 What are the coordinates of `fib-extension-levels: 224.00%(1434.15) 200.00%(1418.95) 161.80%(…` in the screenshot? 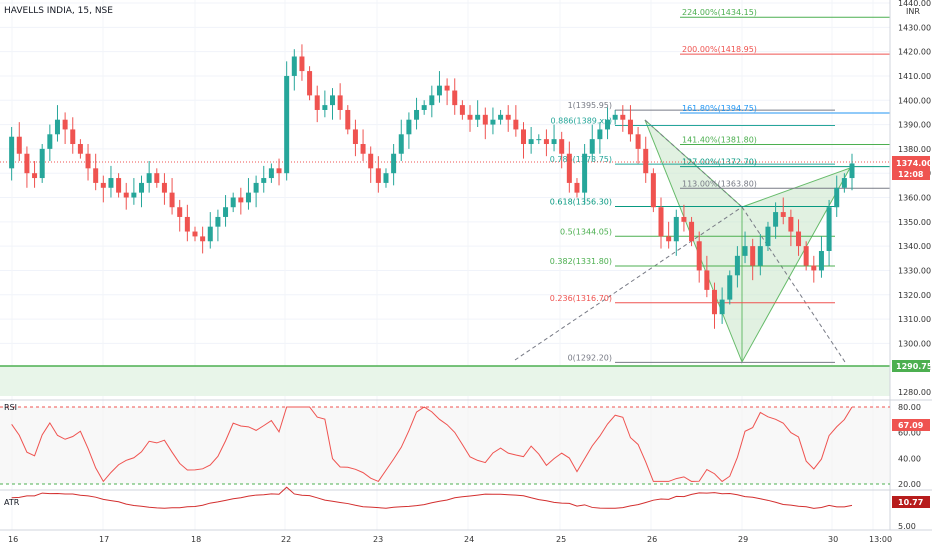 It's located at (785, 98).